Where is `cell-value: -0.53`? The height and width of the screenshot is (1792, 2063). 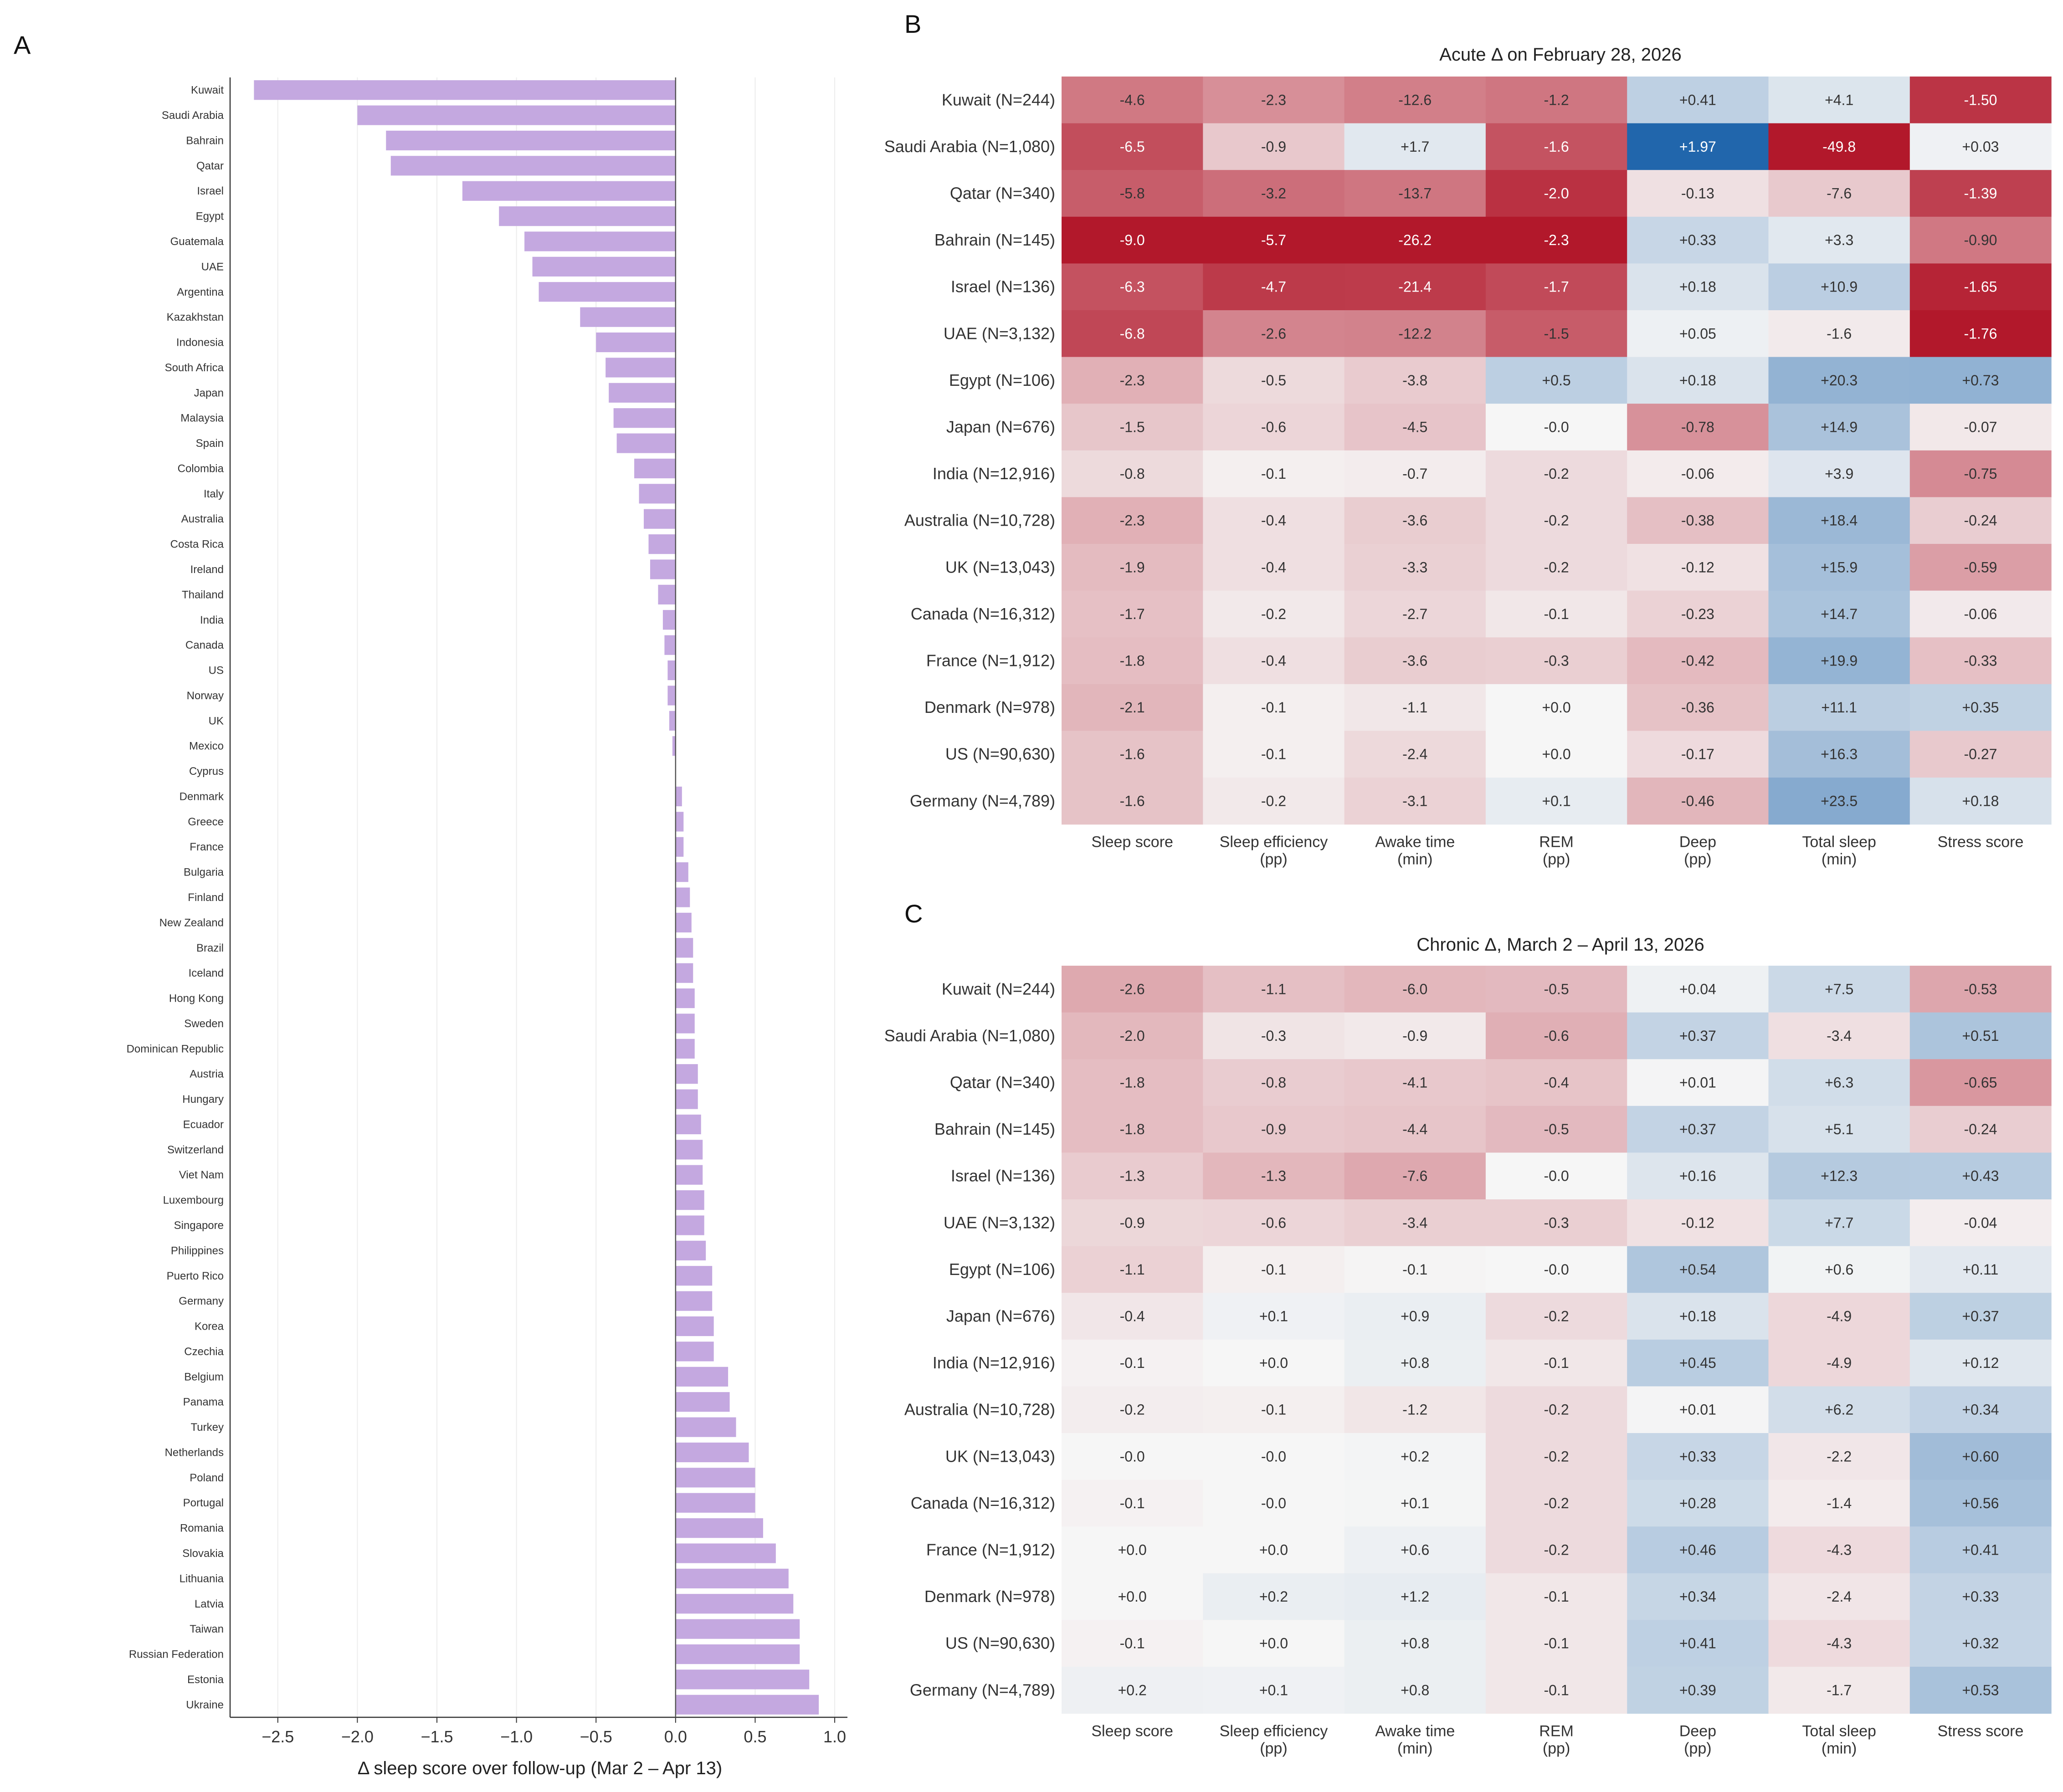
cell-value: -0.53 is located at coordinates (1981, 989).